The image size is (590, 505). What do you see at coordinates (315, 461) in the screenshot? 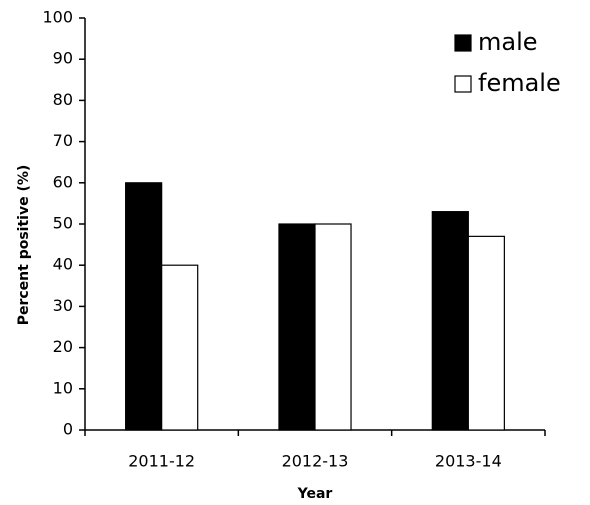
I see `x-tick-label: 2012-13` at bounding box center [315, 461].